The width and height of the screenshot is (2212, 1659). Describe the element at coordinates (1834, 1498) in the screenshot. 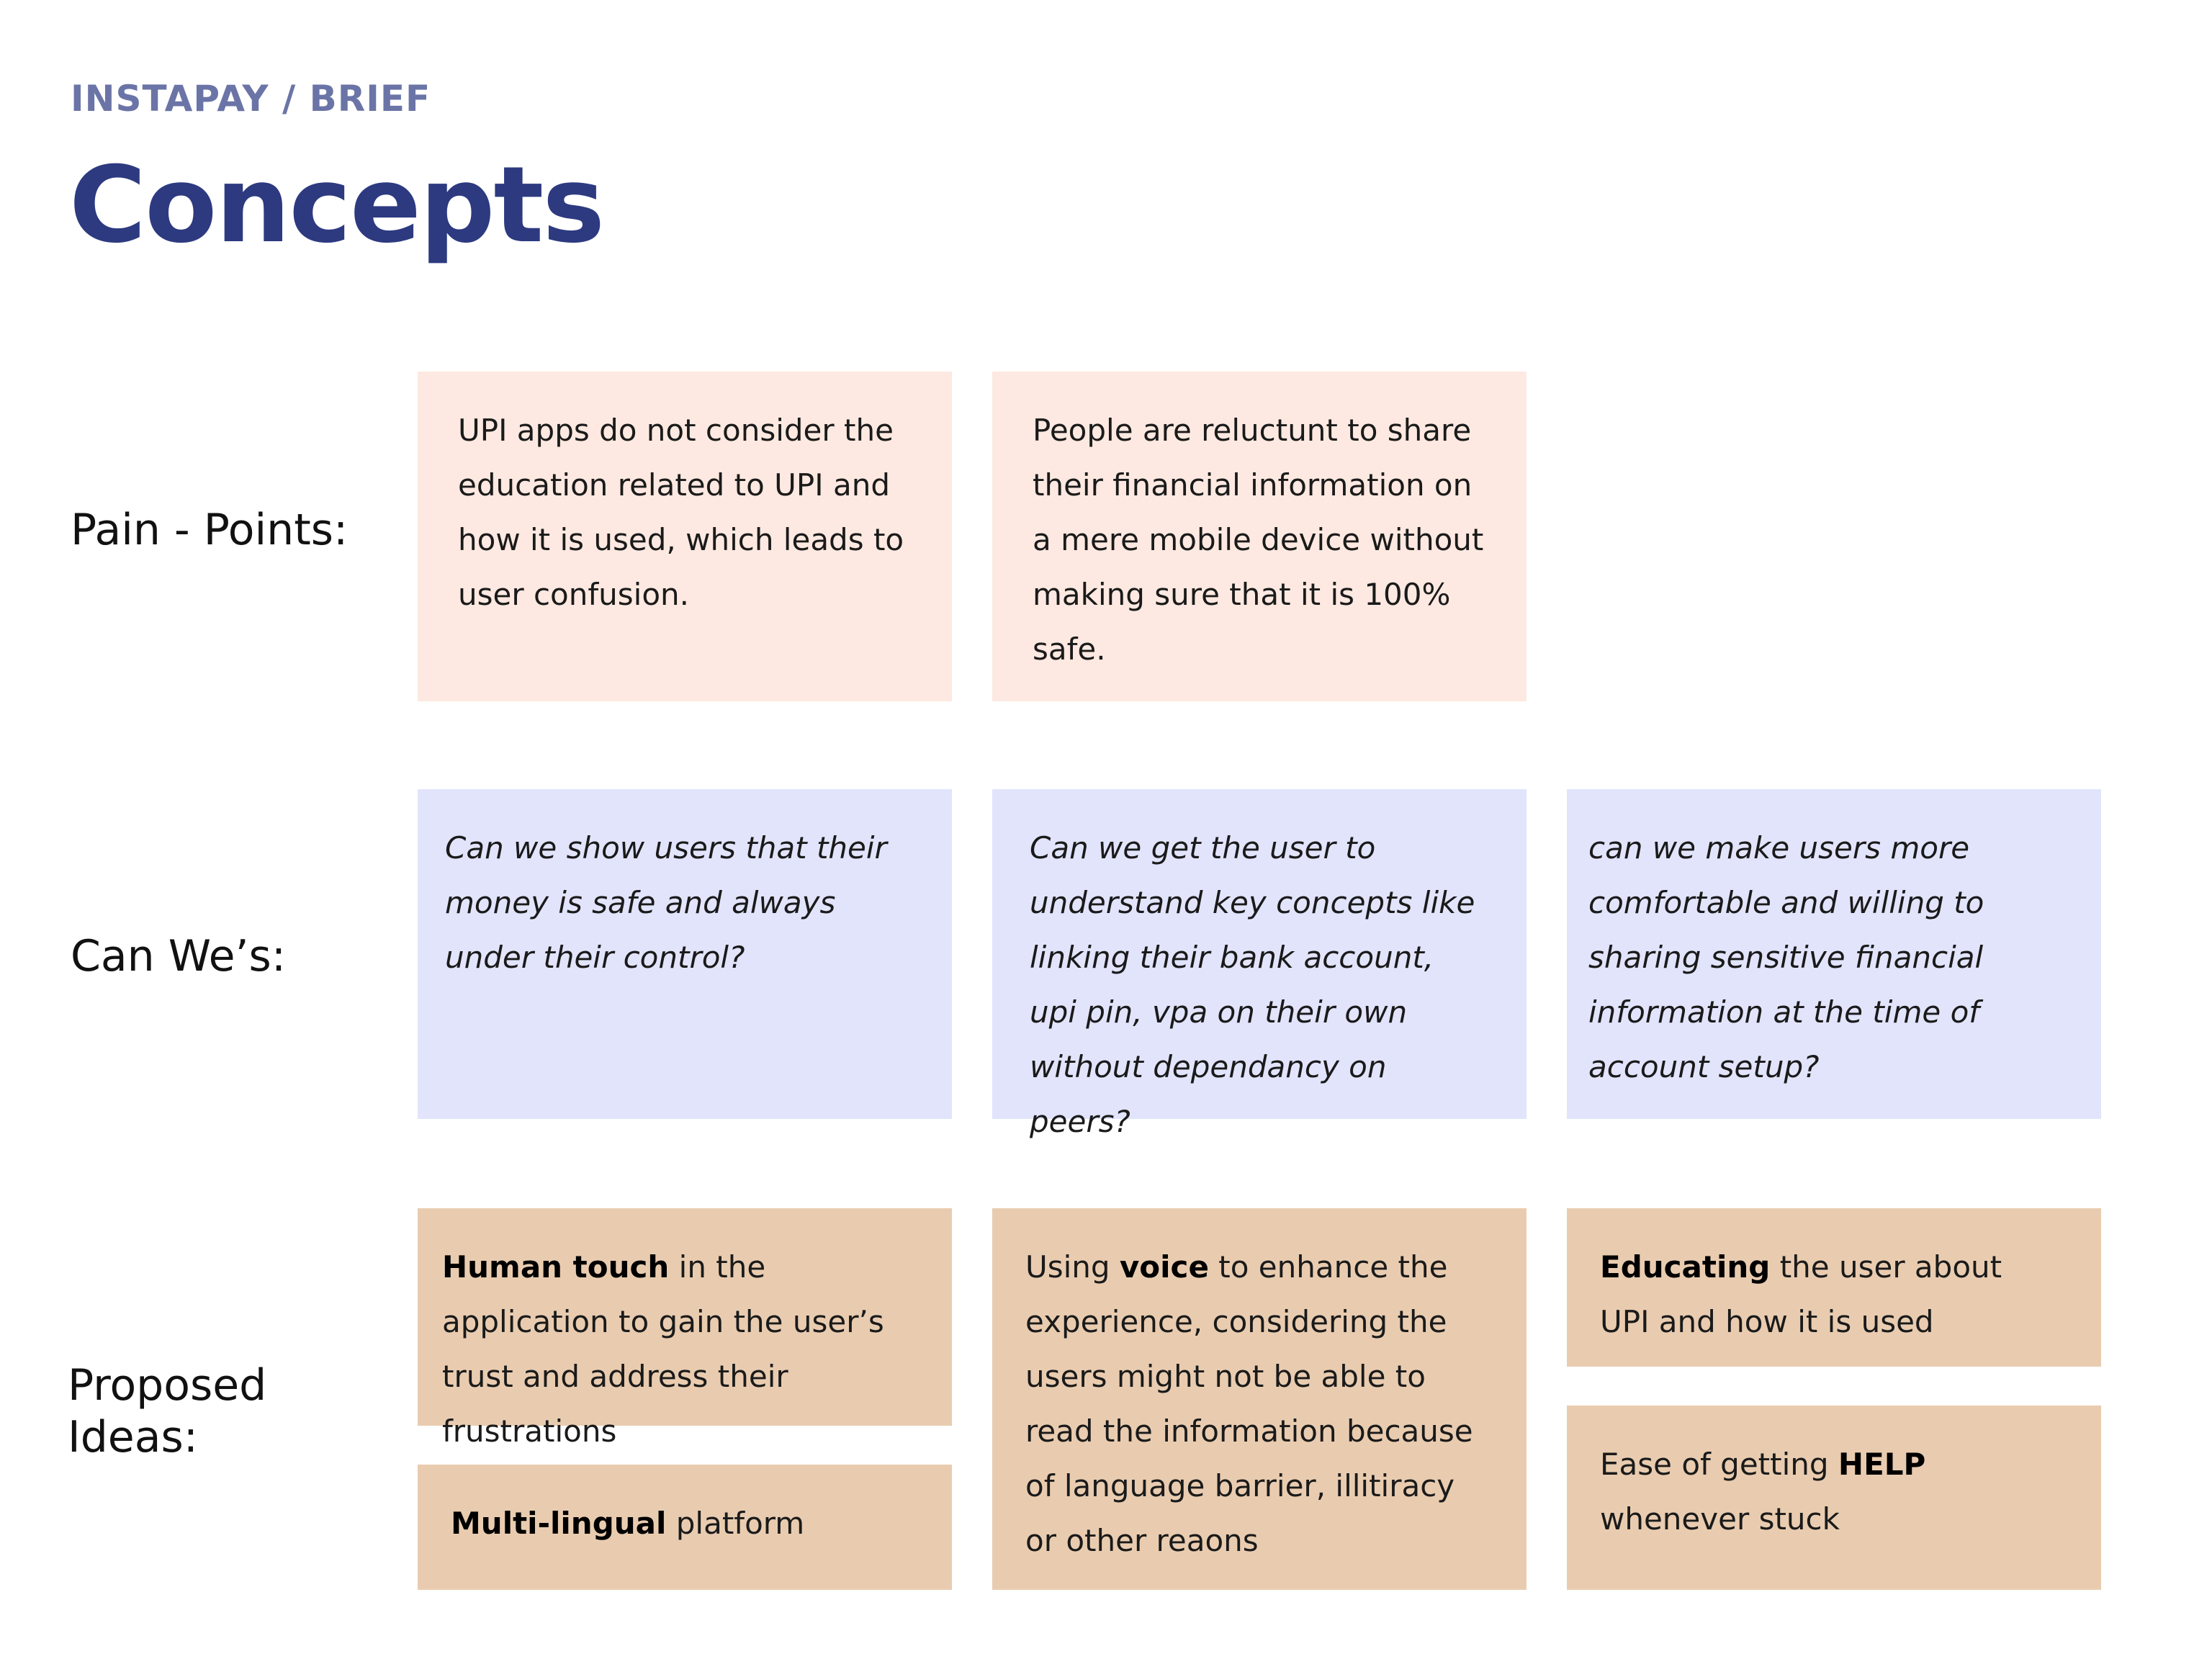

I see `idea-card-help: Ease of getting HELP whenever stuck` at that location.